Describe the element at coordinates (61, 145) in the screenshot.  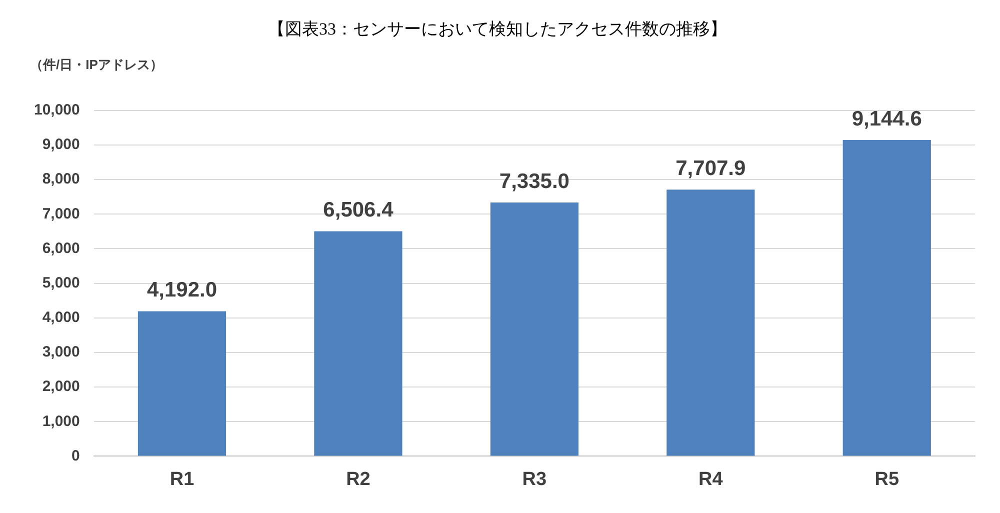
I see `y-tick-label: 9,000` at that location.